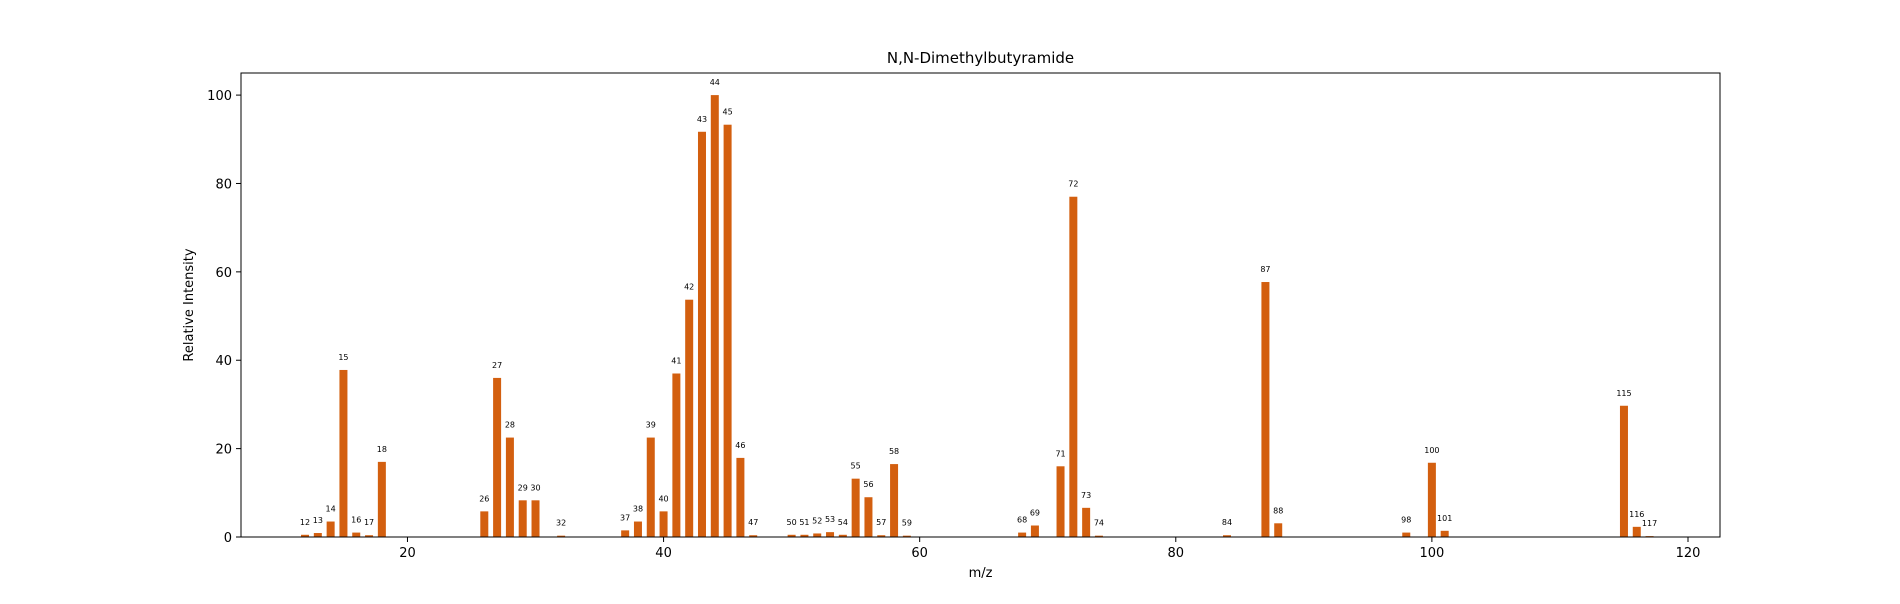 The width and height of the screenshot is (1900, 604). Describe the element at coordinates (1035, 513) in the screenshot. I see `bar-label-mz-69: 69` at that location.